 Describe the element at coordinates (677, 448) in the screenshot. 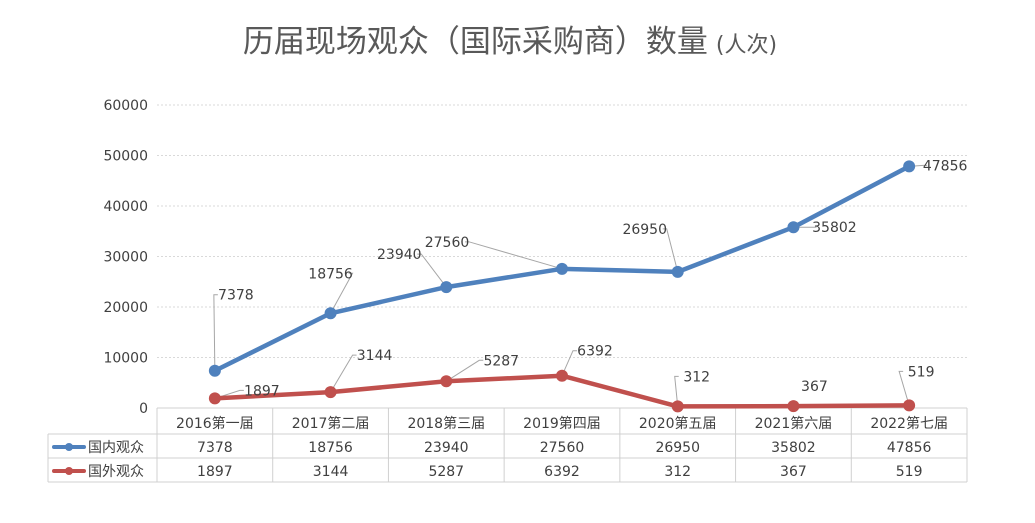

I see `table-cell: 26950` at that location.